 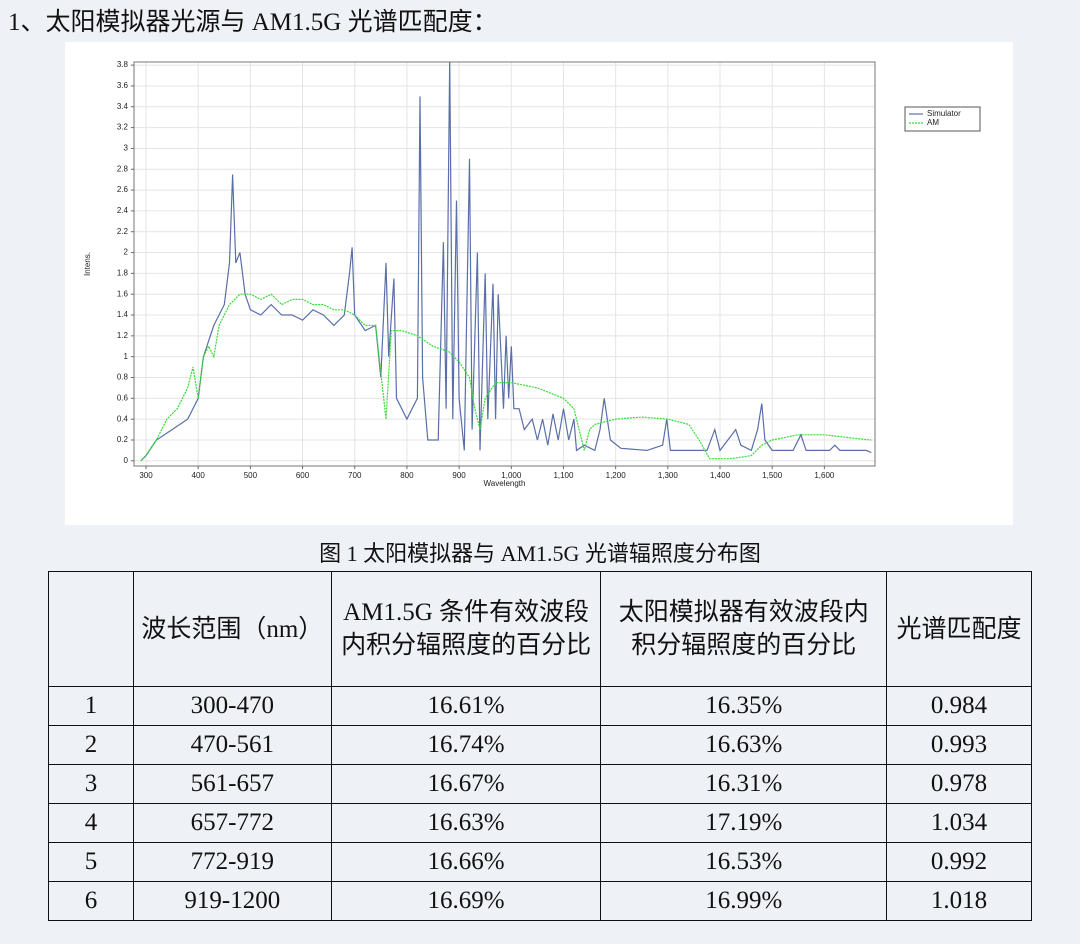 What do you see at coordinates (355, 475) in the screenshot?
I see `x-tick-label: 700` at bounding box center [355, 475].